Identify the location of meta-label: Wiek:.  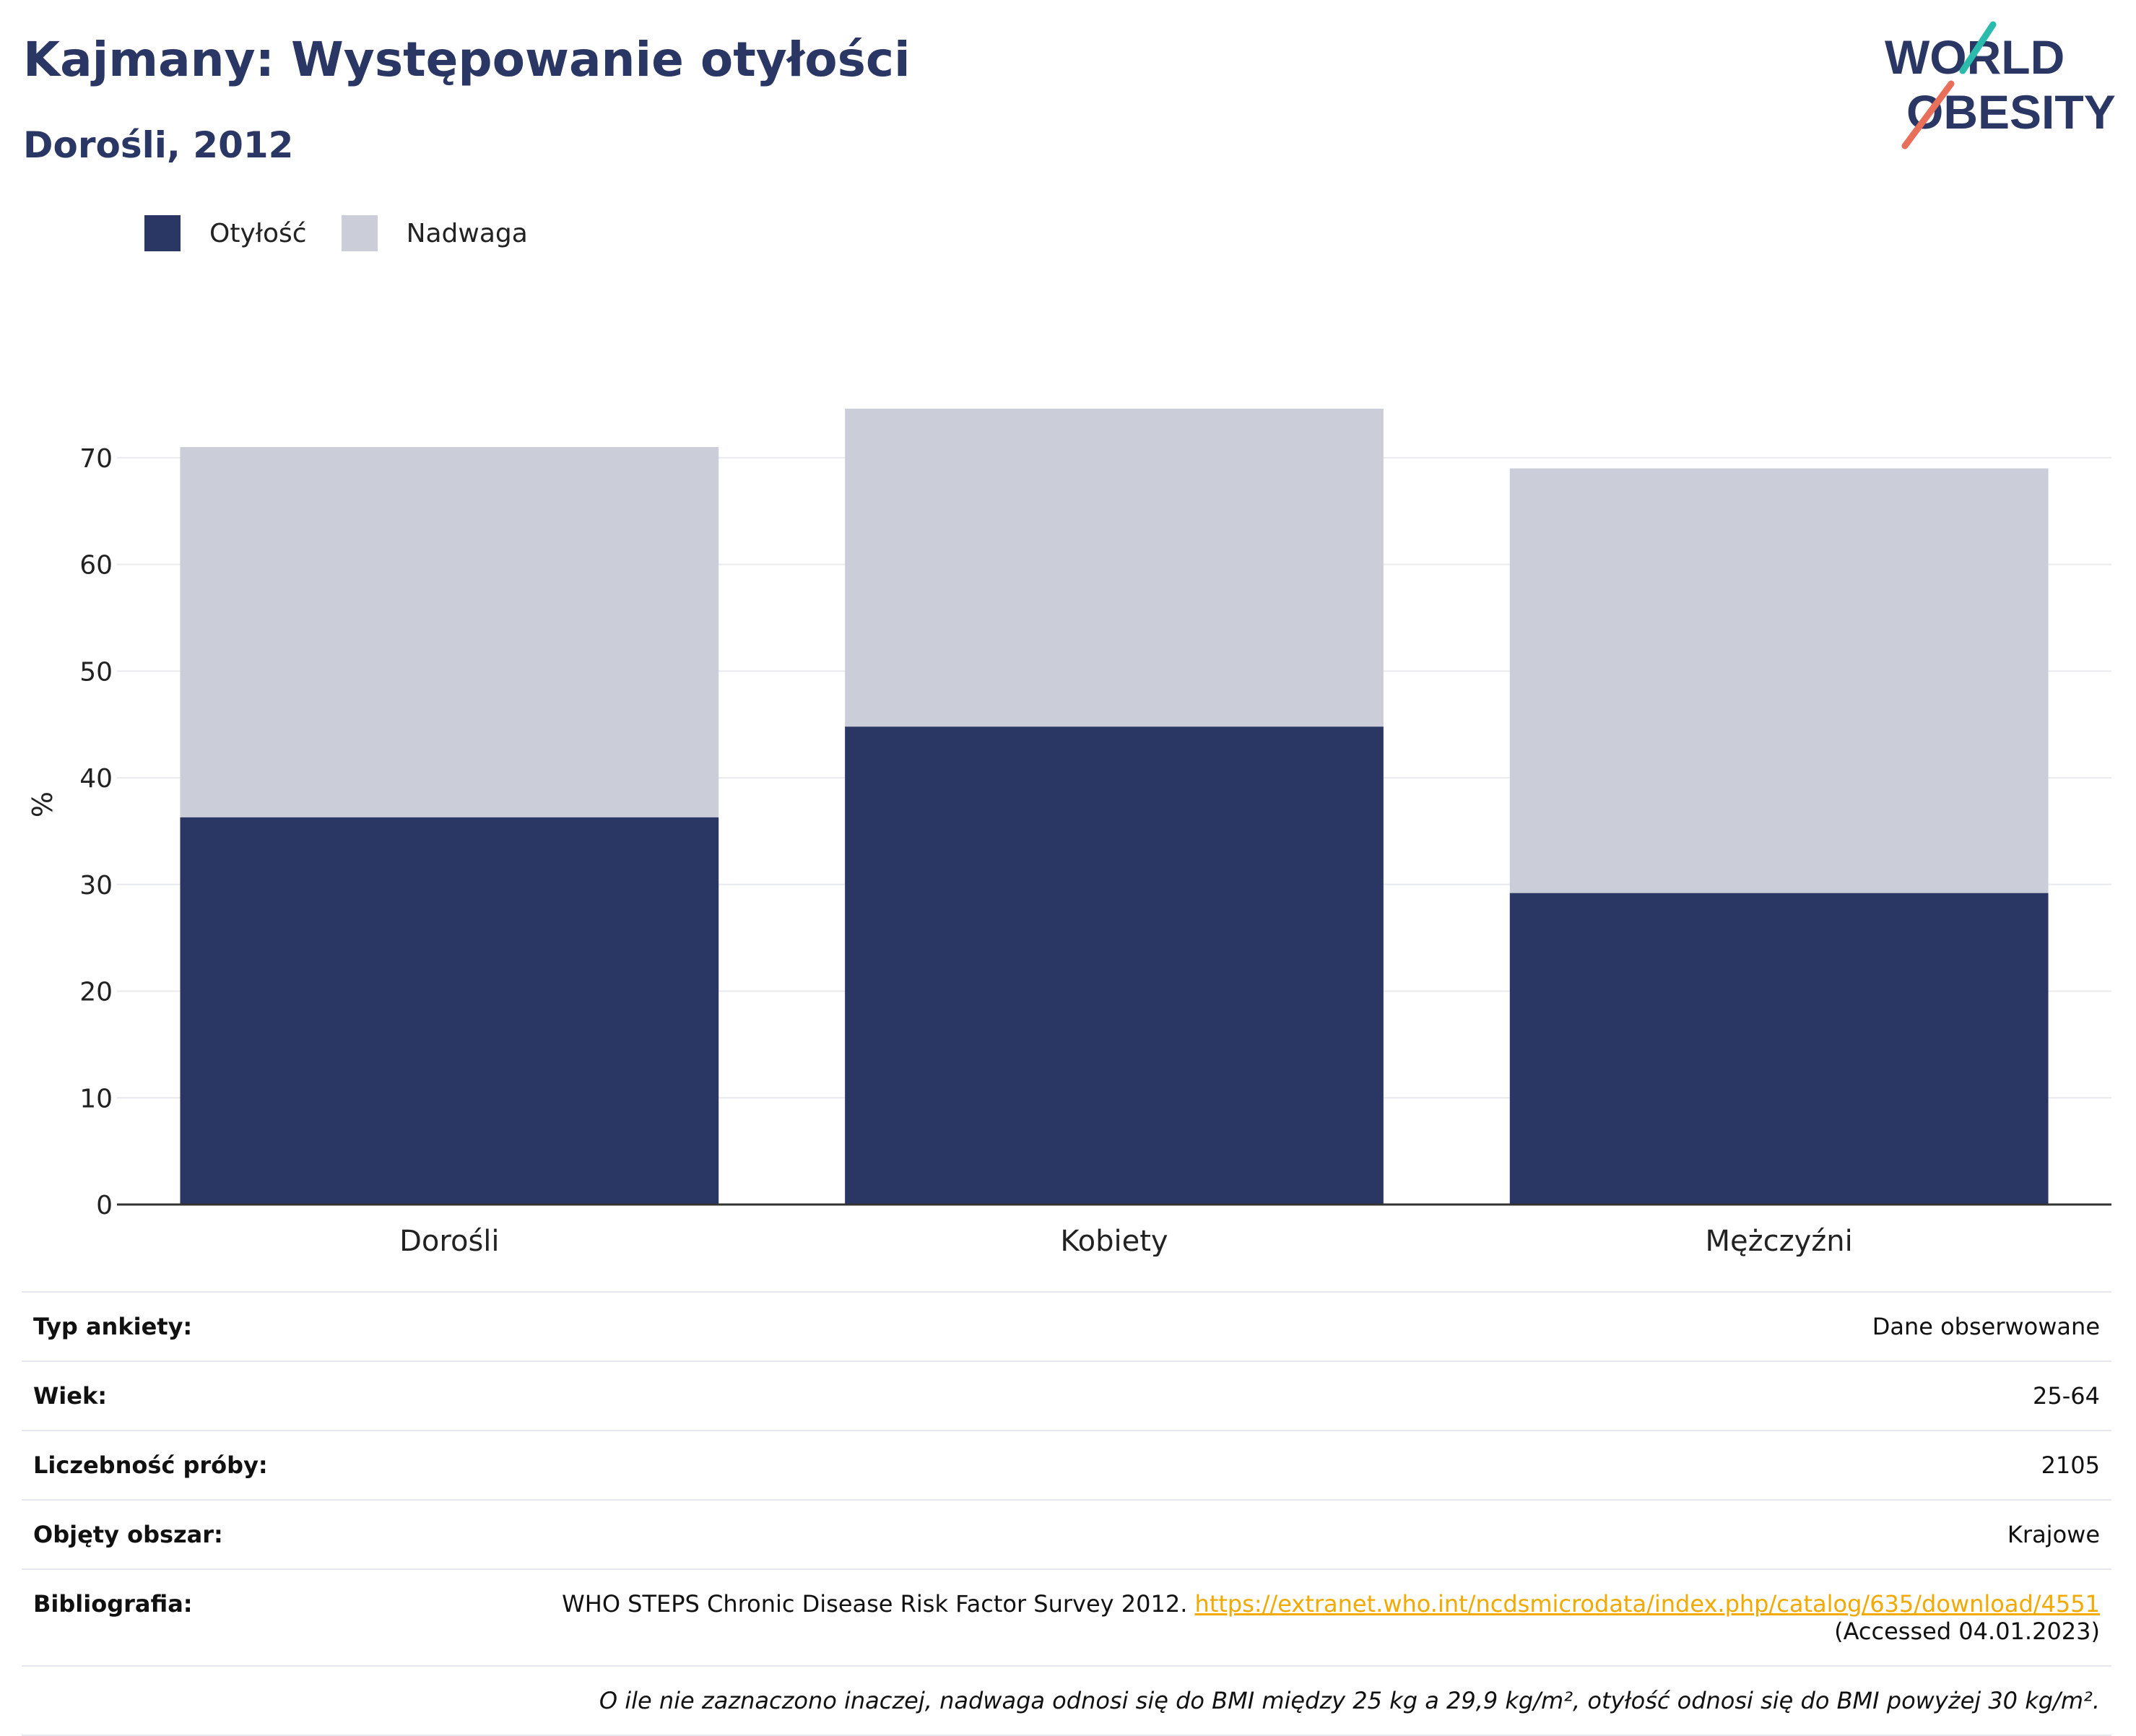
(71, 1396).